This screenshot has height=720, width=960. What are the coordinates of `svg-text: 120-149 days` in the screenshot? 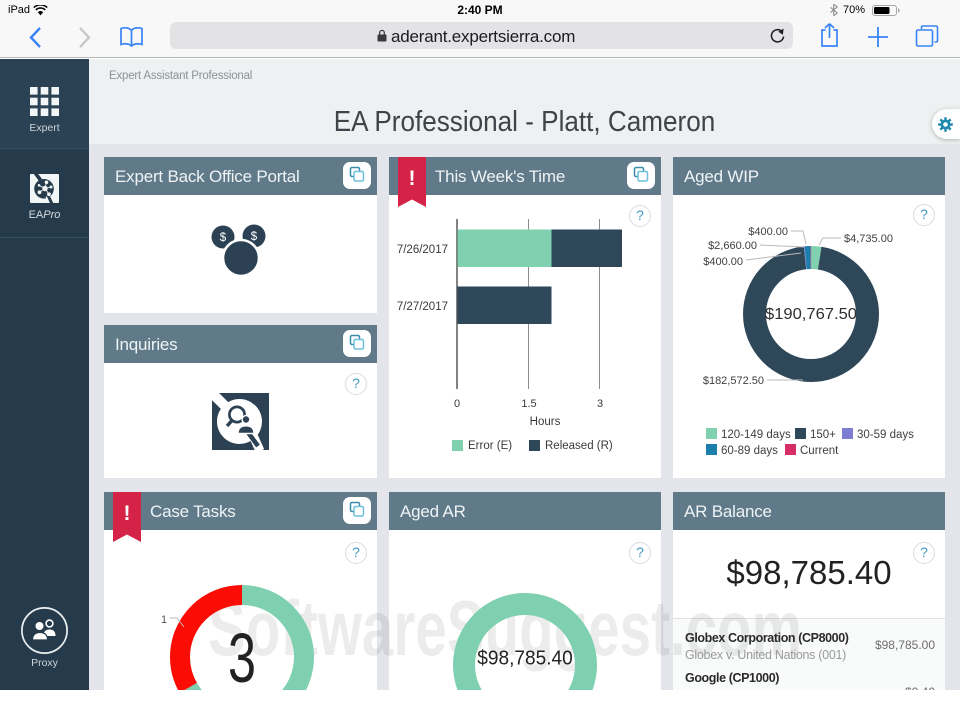 It's located at (756, 435).